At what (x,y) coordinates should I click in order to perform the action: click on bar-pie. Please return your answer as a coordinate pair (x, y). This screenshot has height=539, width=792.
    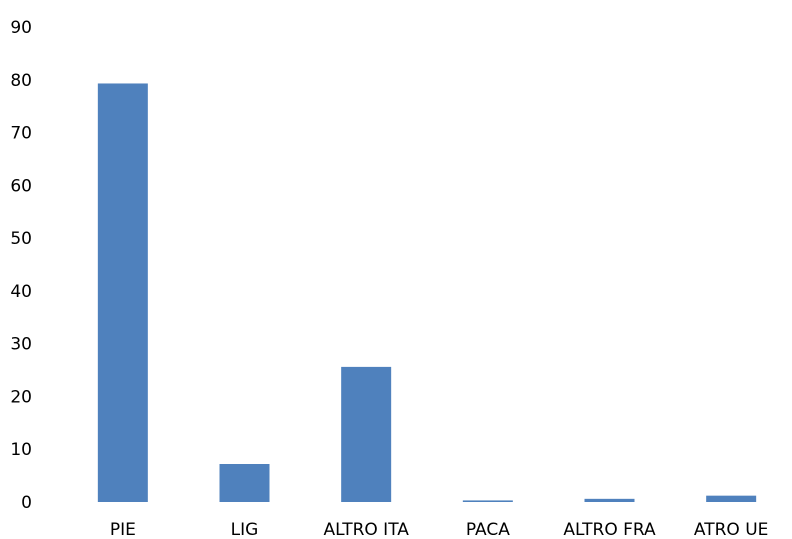
    Looking at the image, I should click on (122, 292).